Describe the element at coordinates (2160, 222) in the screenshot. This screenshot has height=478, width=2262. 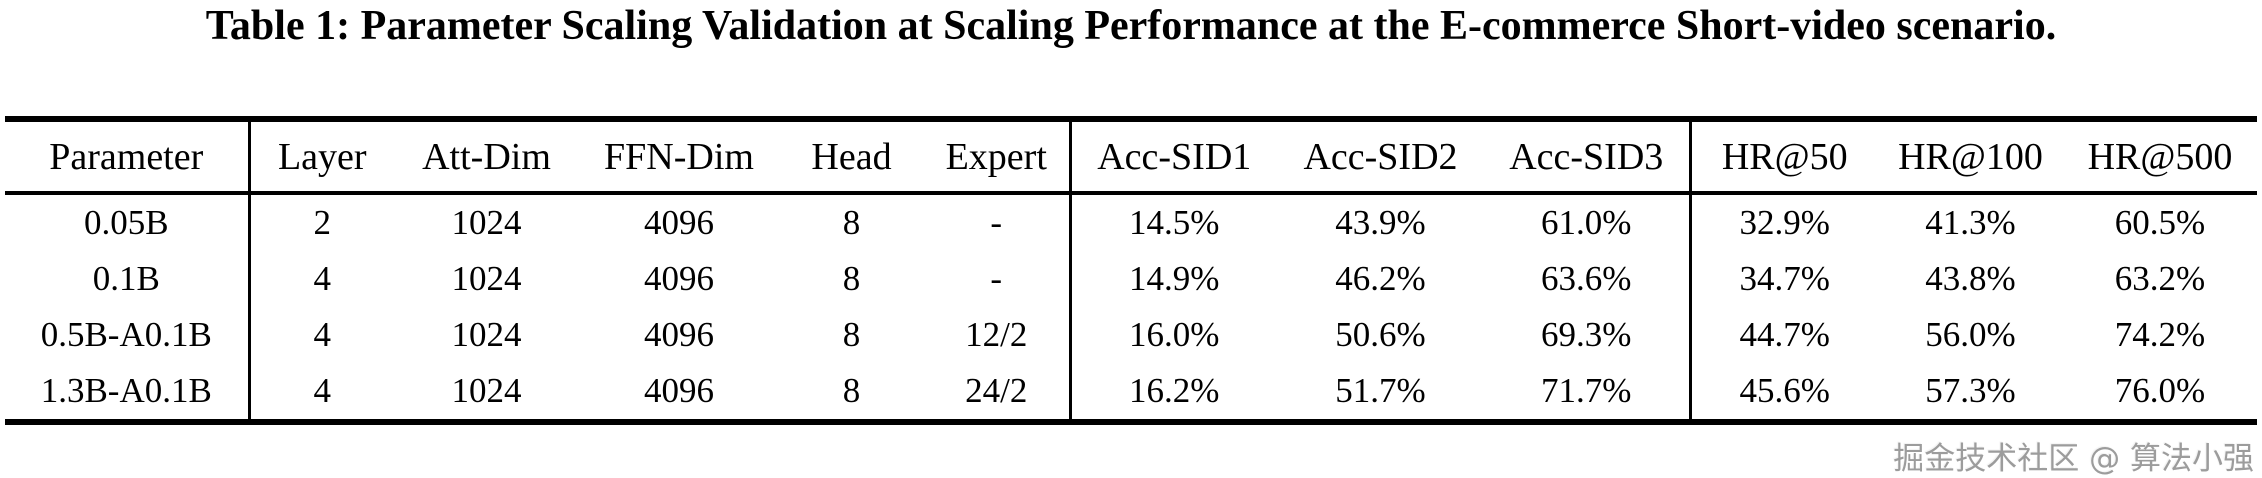
I see `cell-hr500: 60.5%` at that location.